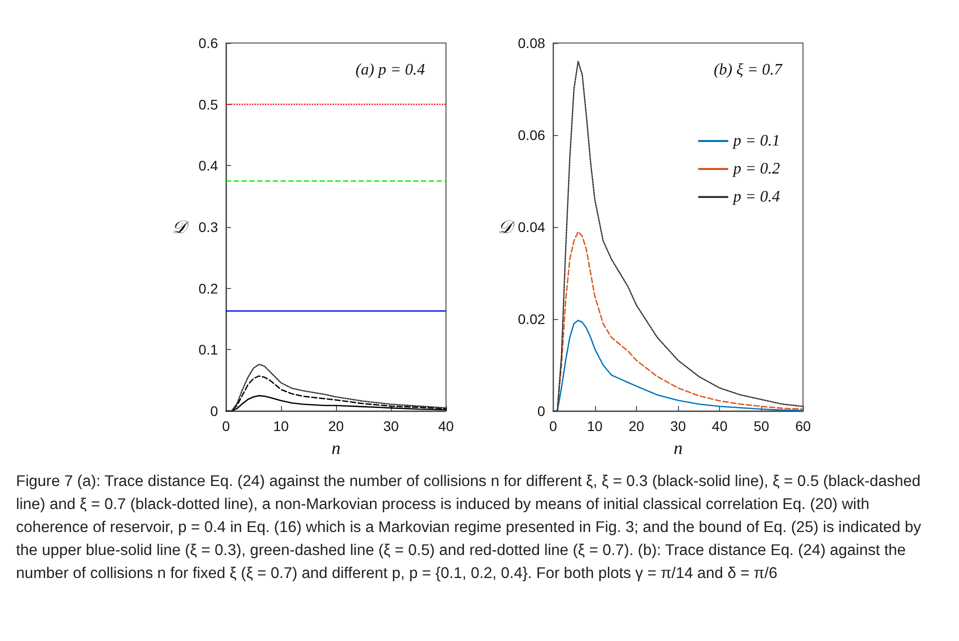 This screenshot has width=959, height=641. I want to click on y-tick-label: 0.1, so click(208, 350).